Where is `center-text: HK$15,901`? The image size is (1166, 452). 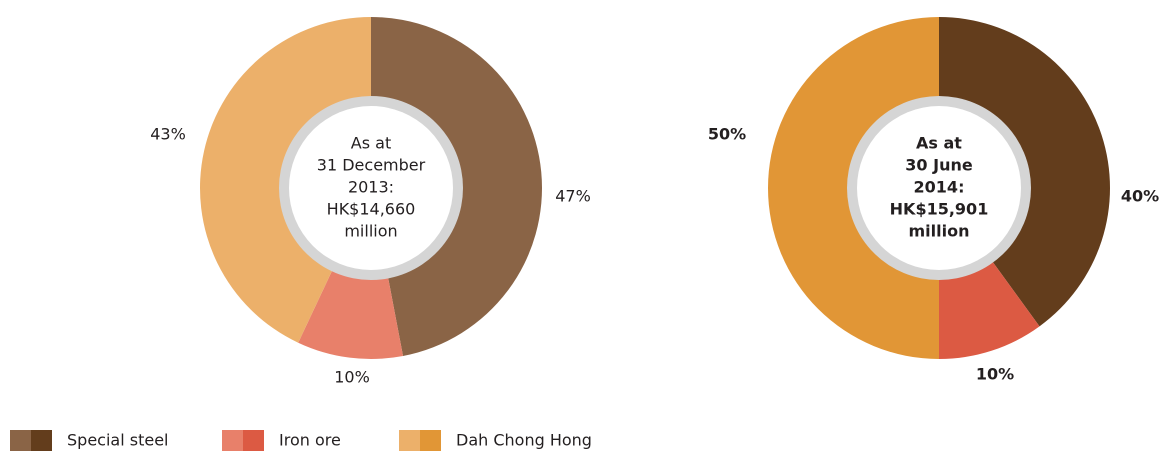 center-text: HK$15,901 is located at coordinates (939, 209).